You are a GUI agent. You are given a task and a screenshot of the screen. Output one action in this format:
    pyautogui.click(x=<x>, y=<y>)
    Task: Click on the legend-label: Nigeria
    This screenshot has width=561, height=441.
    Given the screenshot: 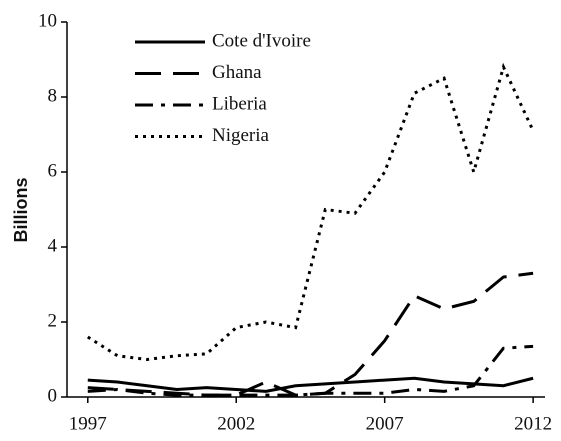 What is the action you would take?
    pyautogui.click(x=241, y=135)
    